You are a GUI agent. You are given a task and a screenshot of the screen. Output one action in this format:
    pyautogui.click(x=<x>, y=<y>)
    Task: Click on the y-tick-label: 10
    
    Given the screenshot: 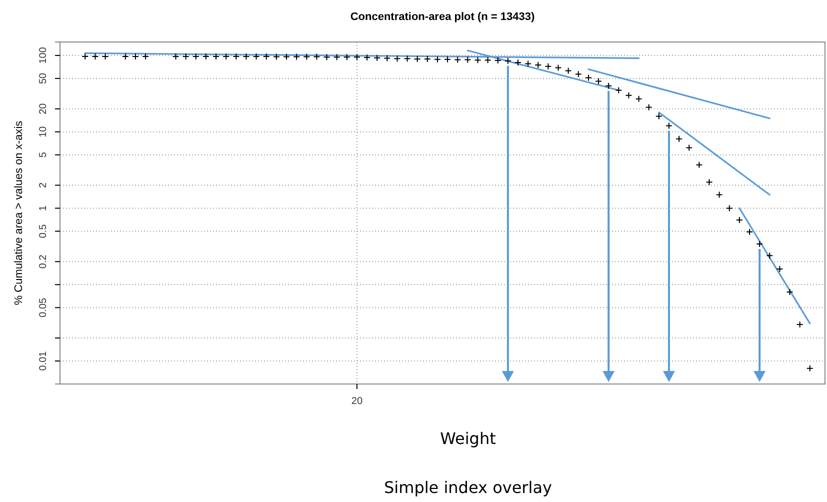 What is the action you would take?
    pyautogui.click(x=43, y=132)
    